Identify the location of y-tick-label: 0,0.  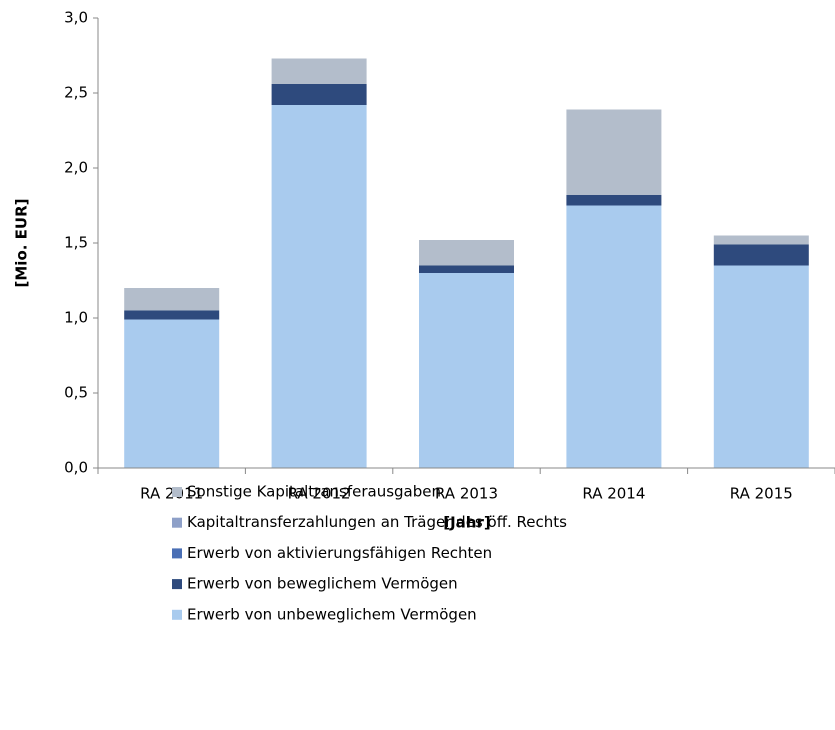
(76, 468).